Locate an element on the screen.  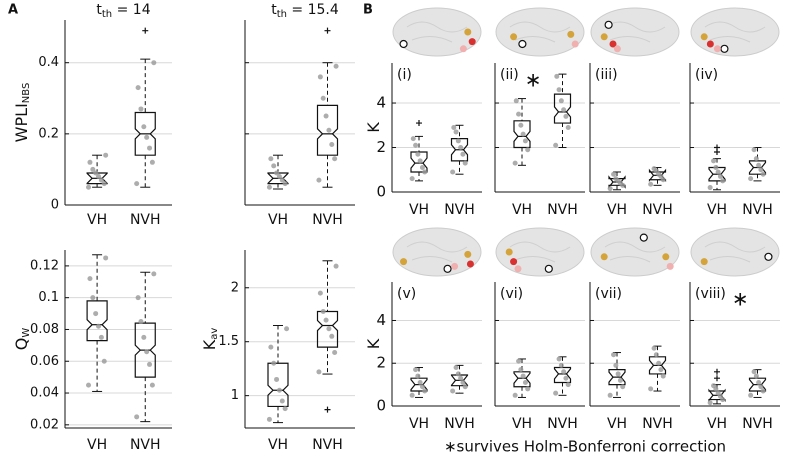
panel-sublabel: (ii) is located at coordinates (509, 75).